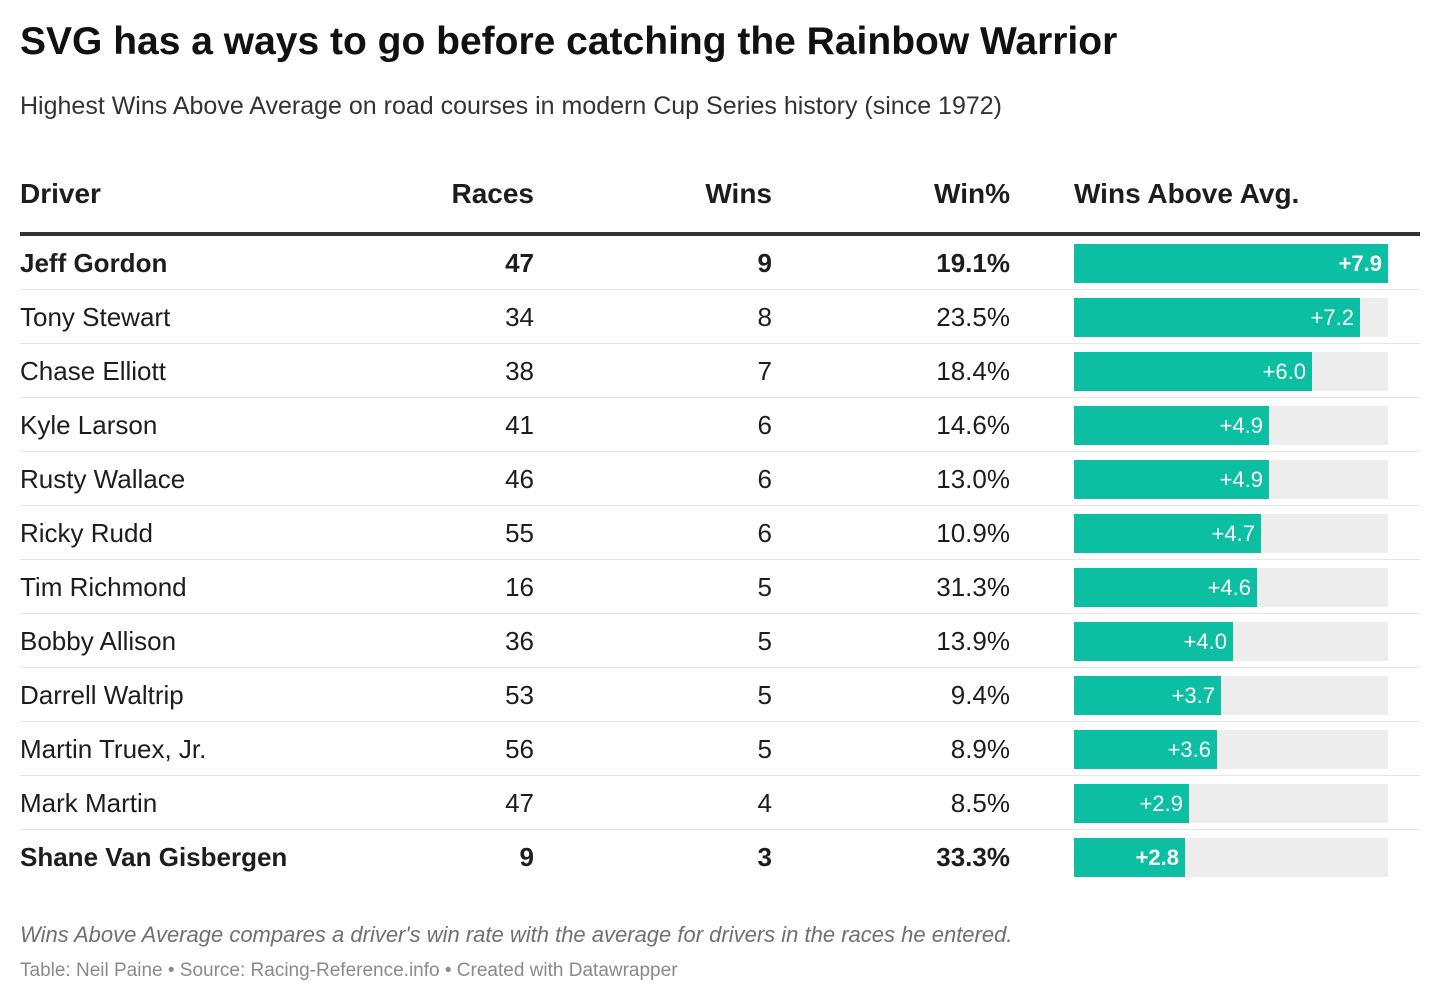  Describe the element at coordinates (1157, 857) in the screenshot. I see `waa-bar-label: +2.8` at that location.